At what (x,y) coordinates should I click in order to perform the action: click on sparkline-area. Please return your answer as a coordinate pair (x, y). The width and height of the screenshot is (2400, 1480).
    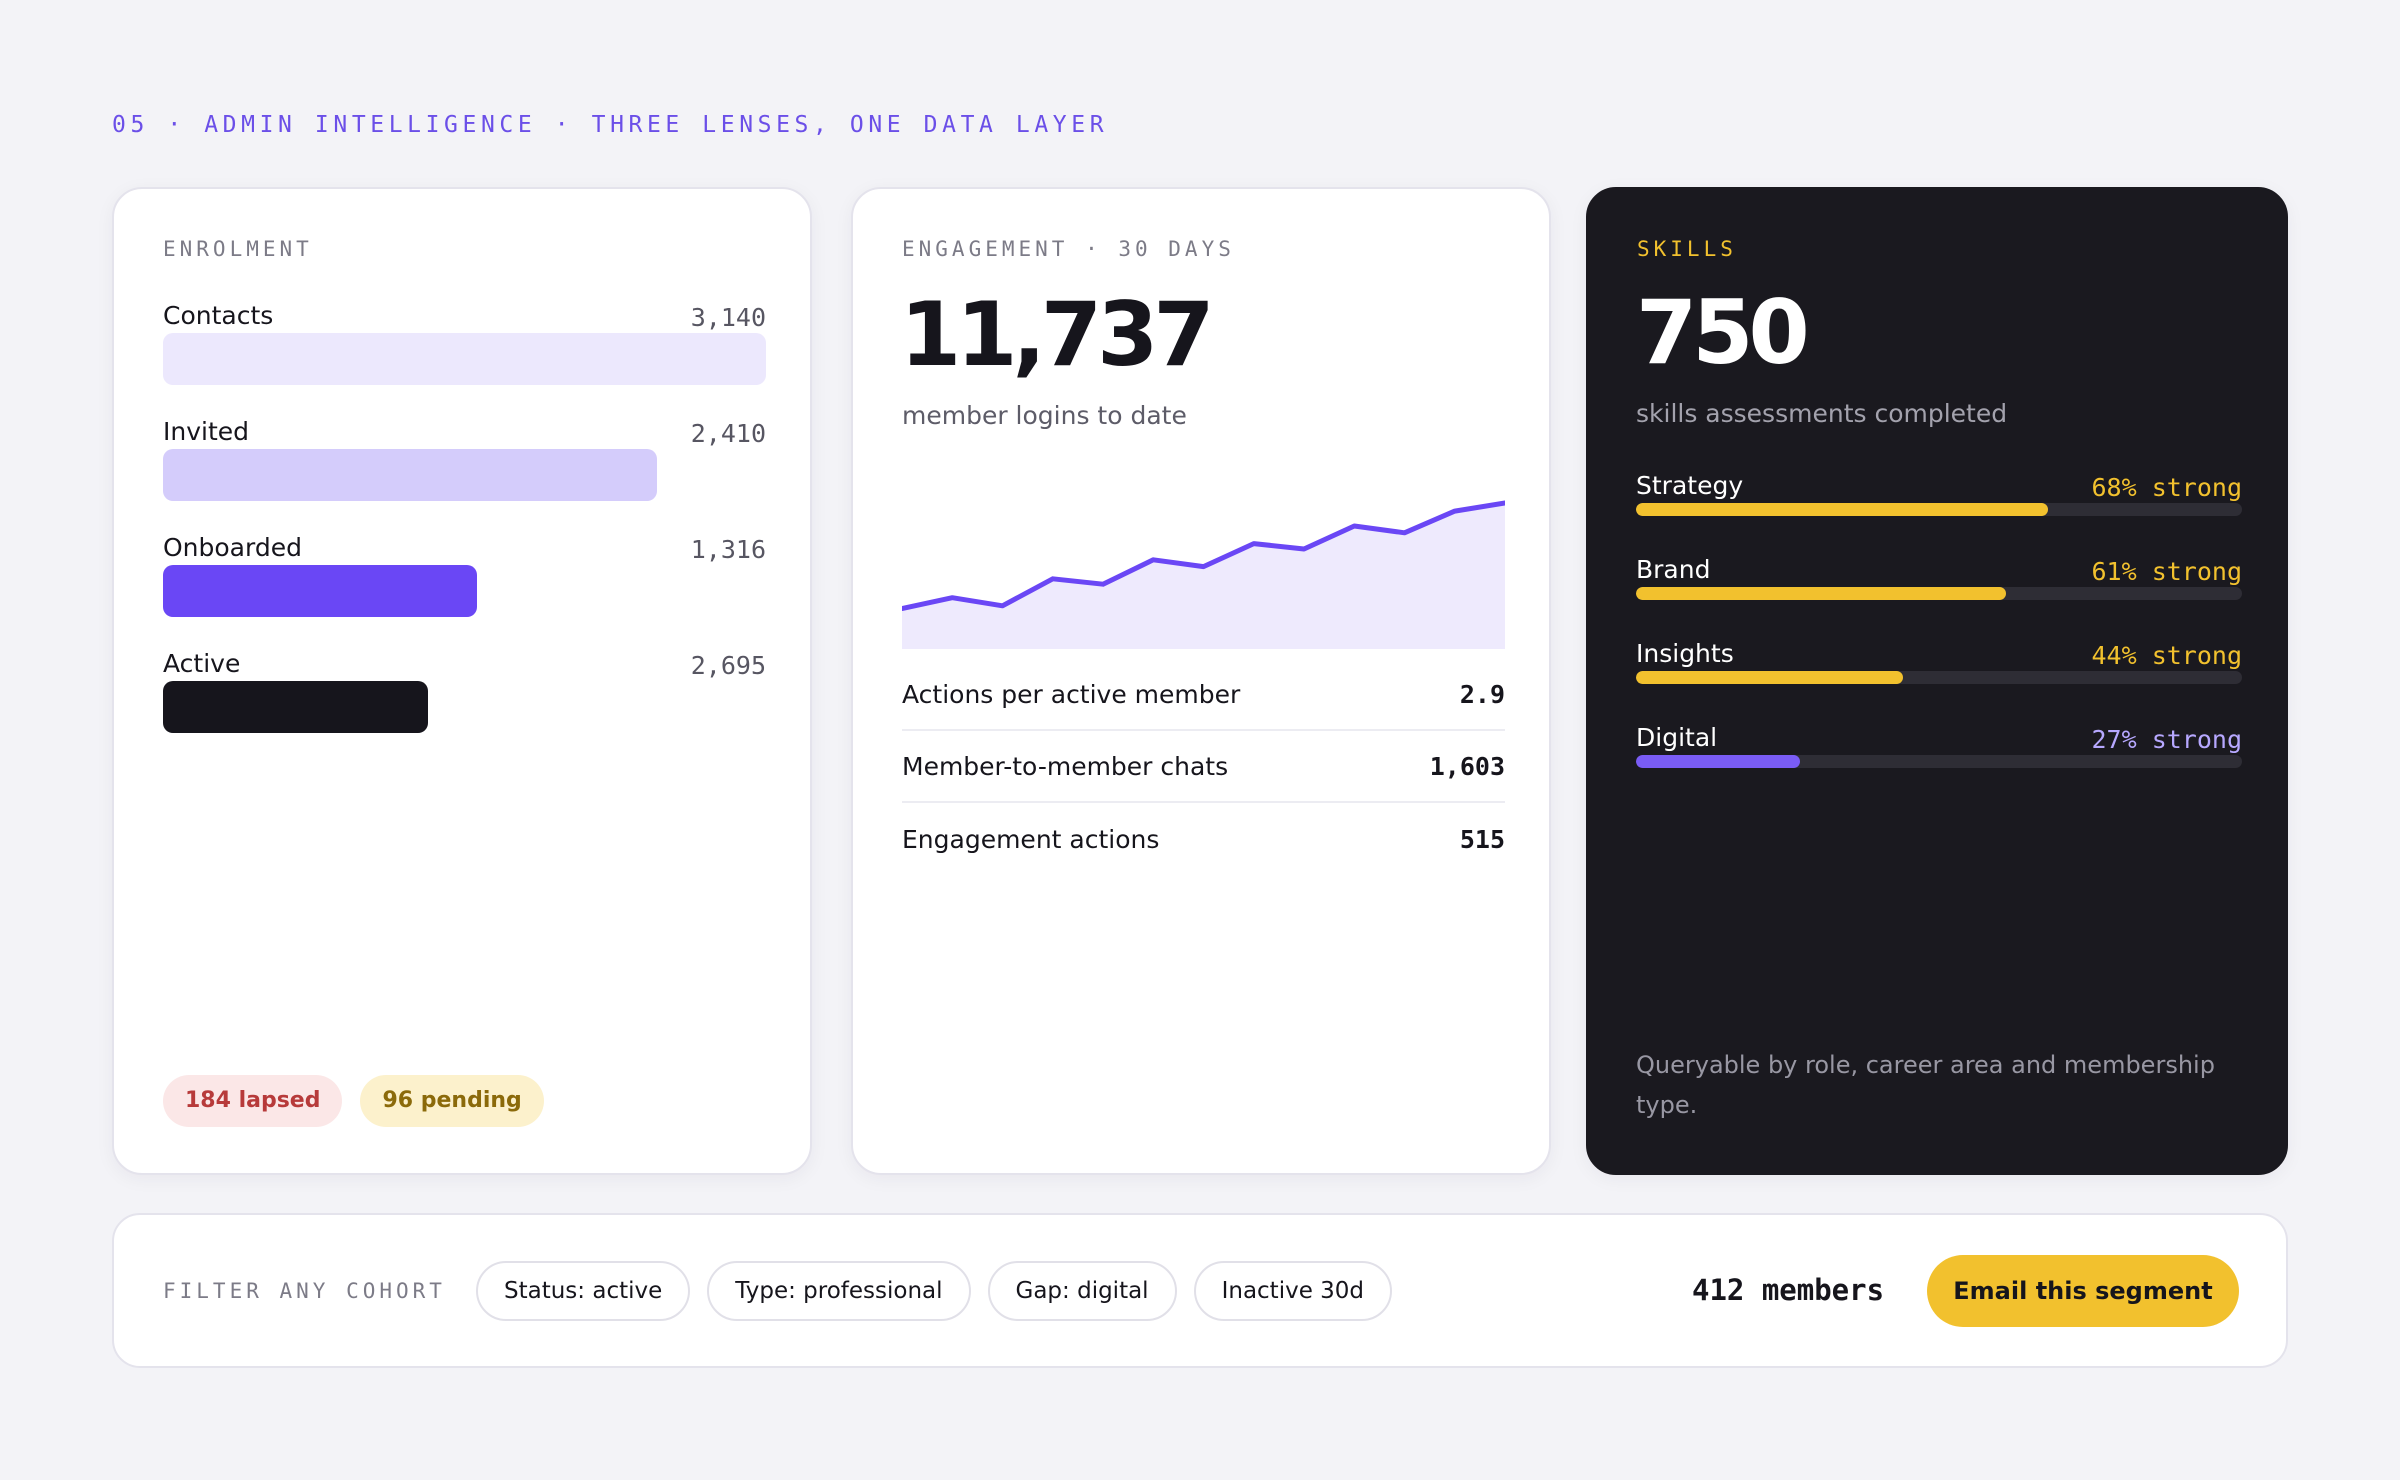
    Looking at the image, I should click on (1203, 576).